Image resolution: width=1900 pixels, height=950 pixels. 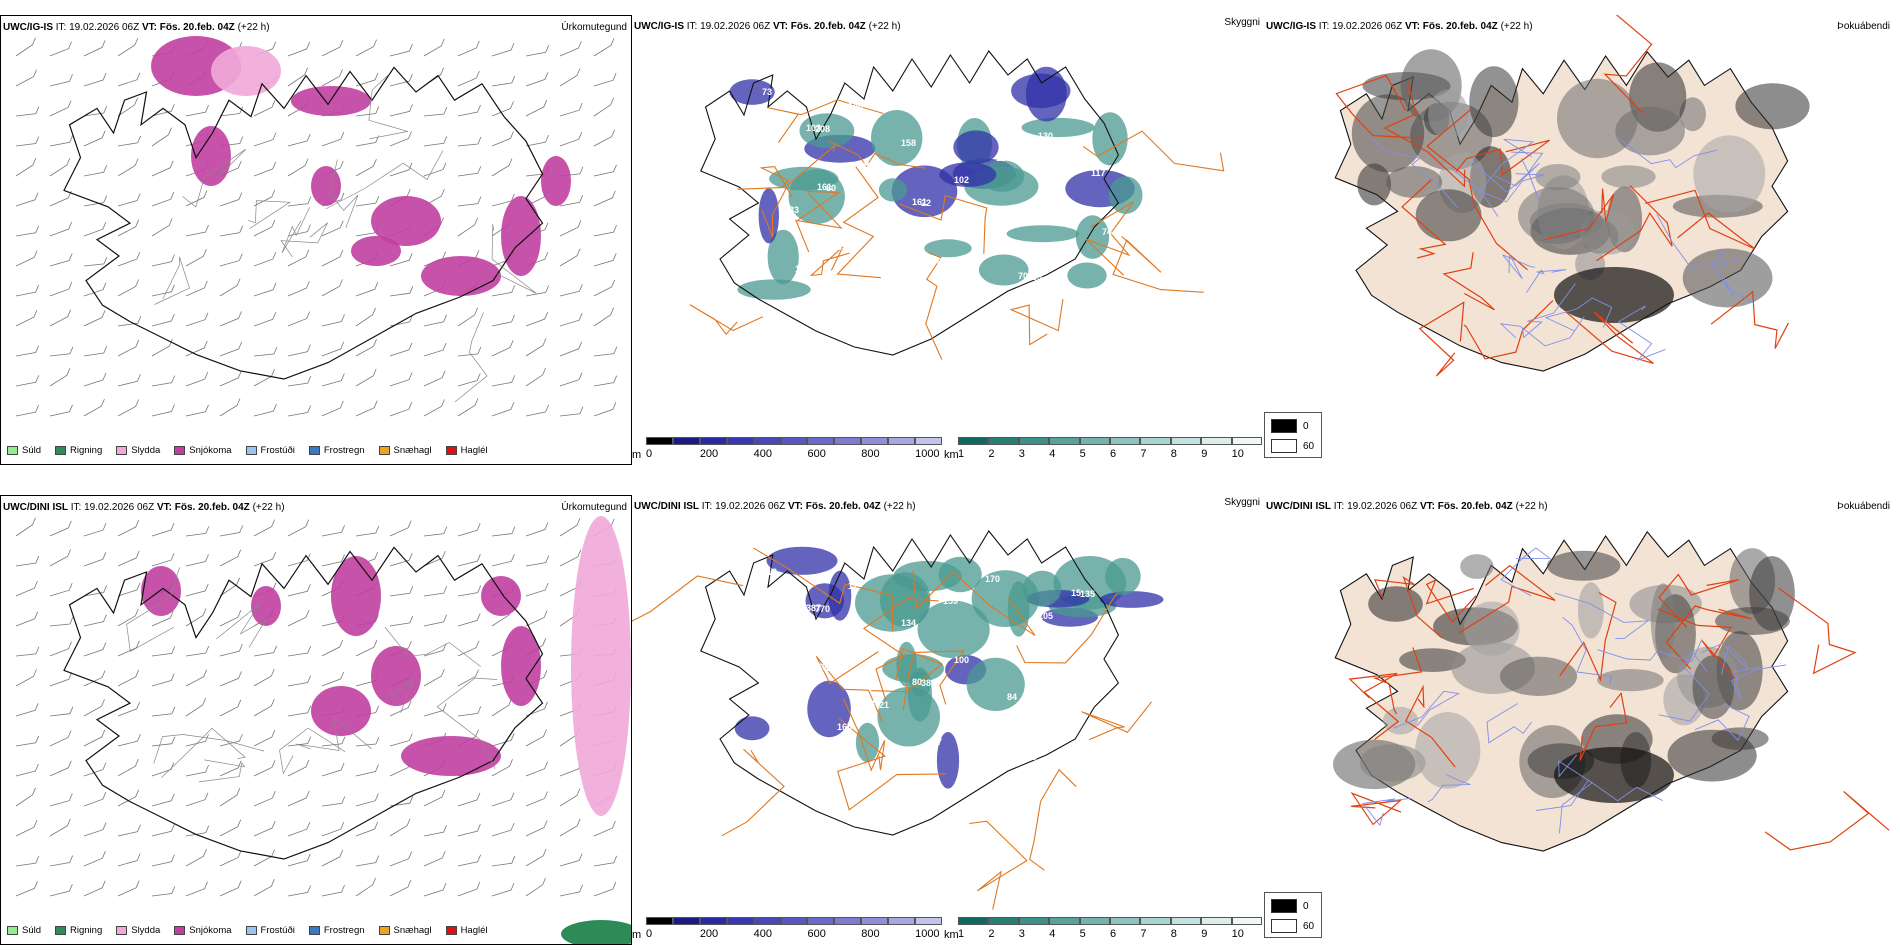 What do you see at coordinates (32, 930) in the screenshot?
I see `legend-label: Súld` at bounding box center [32, 930].